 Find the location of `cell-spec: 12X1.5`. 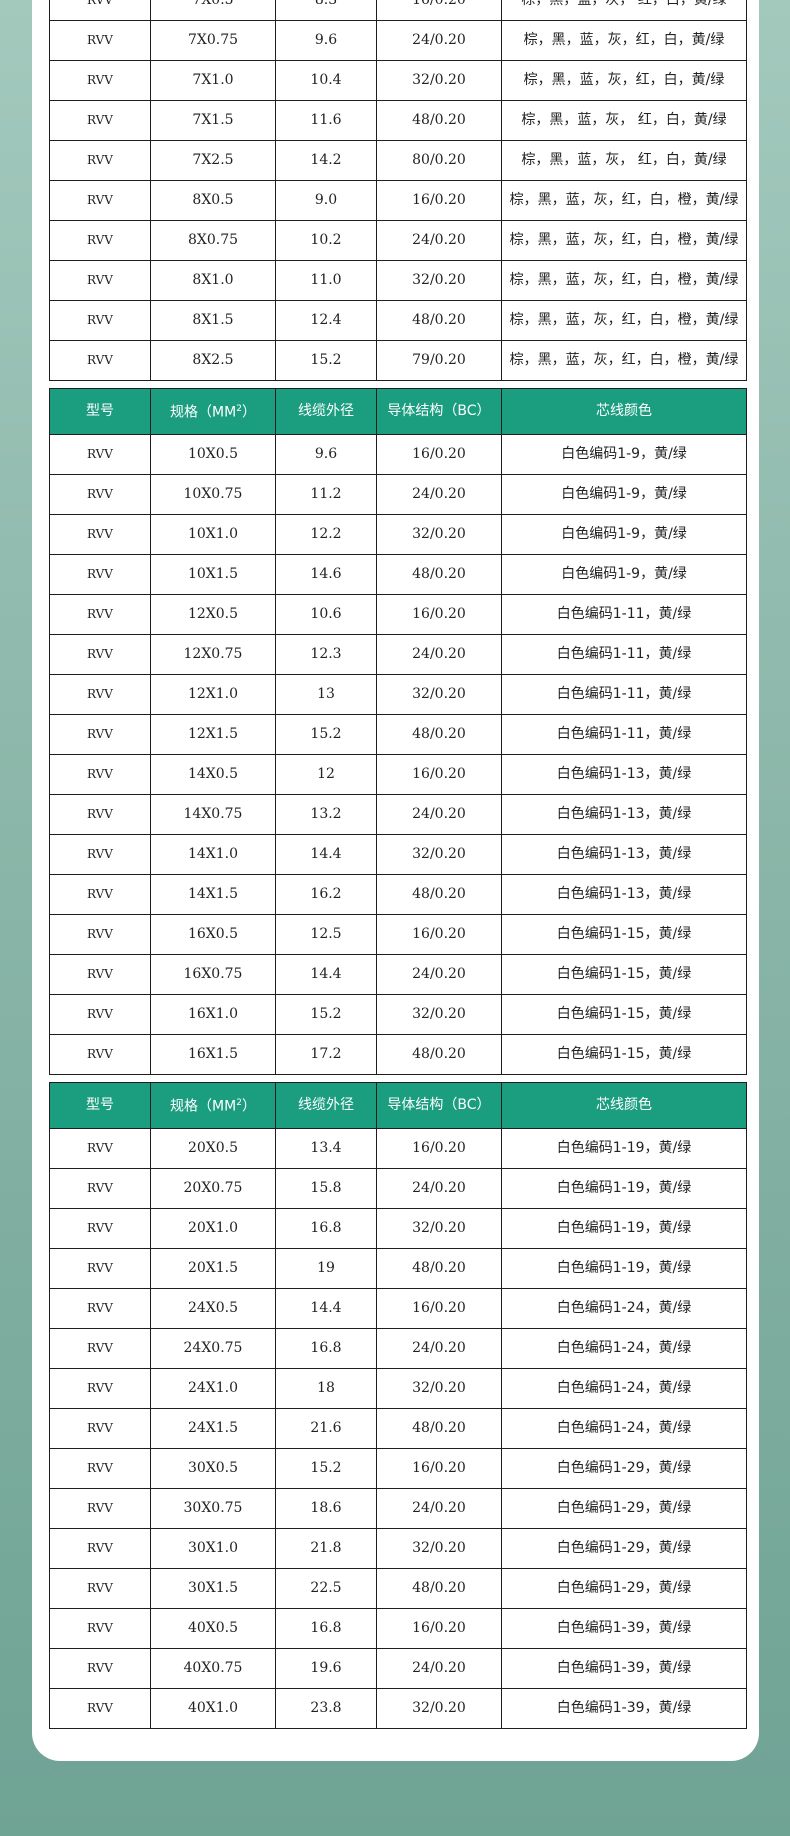

cell-spec: 12X1.5 is located at coordinates (213, 734).